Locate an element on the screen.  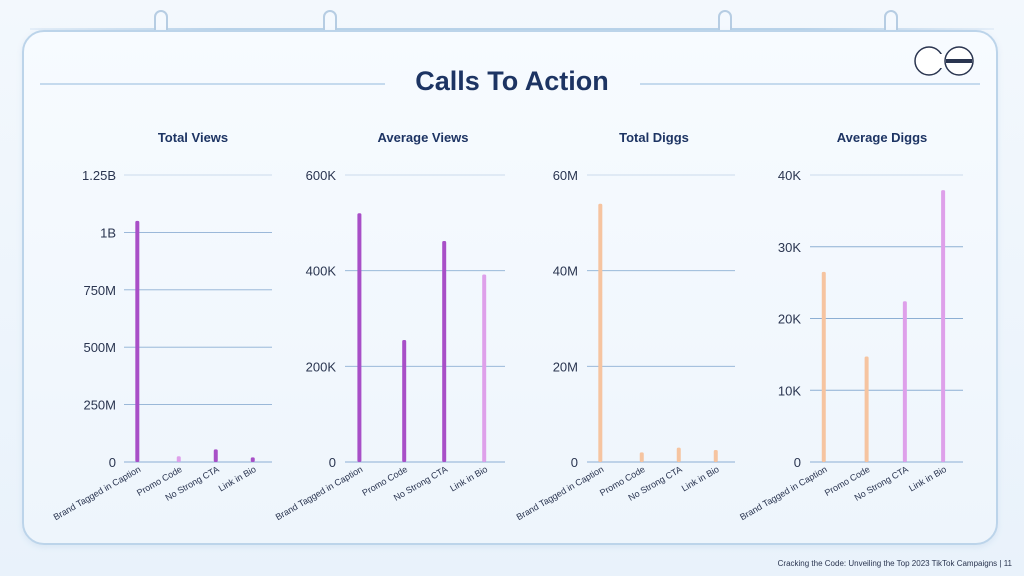
y-tick-label: 500M is located at coordinates (99, 347).